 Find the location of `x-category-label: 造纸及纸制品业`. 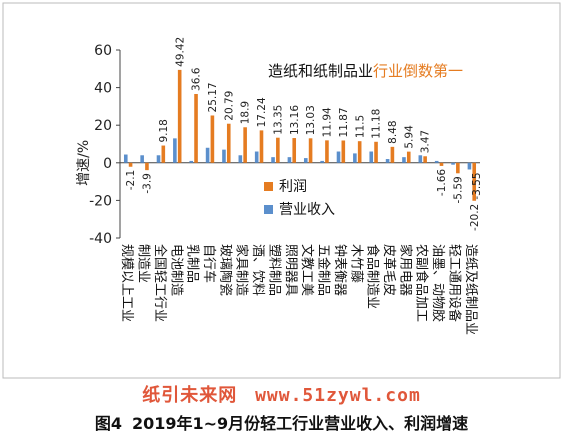

x-category-label: 造纸及纸制品业 is located at coordinates (470, 289).